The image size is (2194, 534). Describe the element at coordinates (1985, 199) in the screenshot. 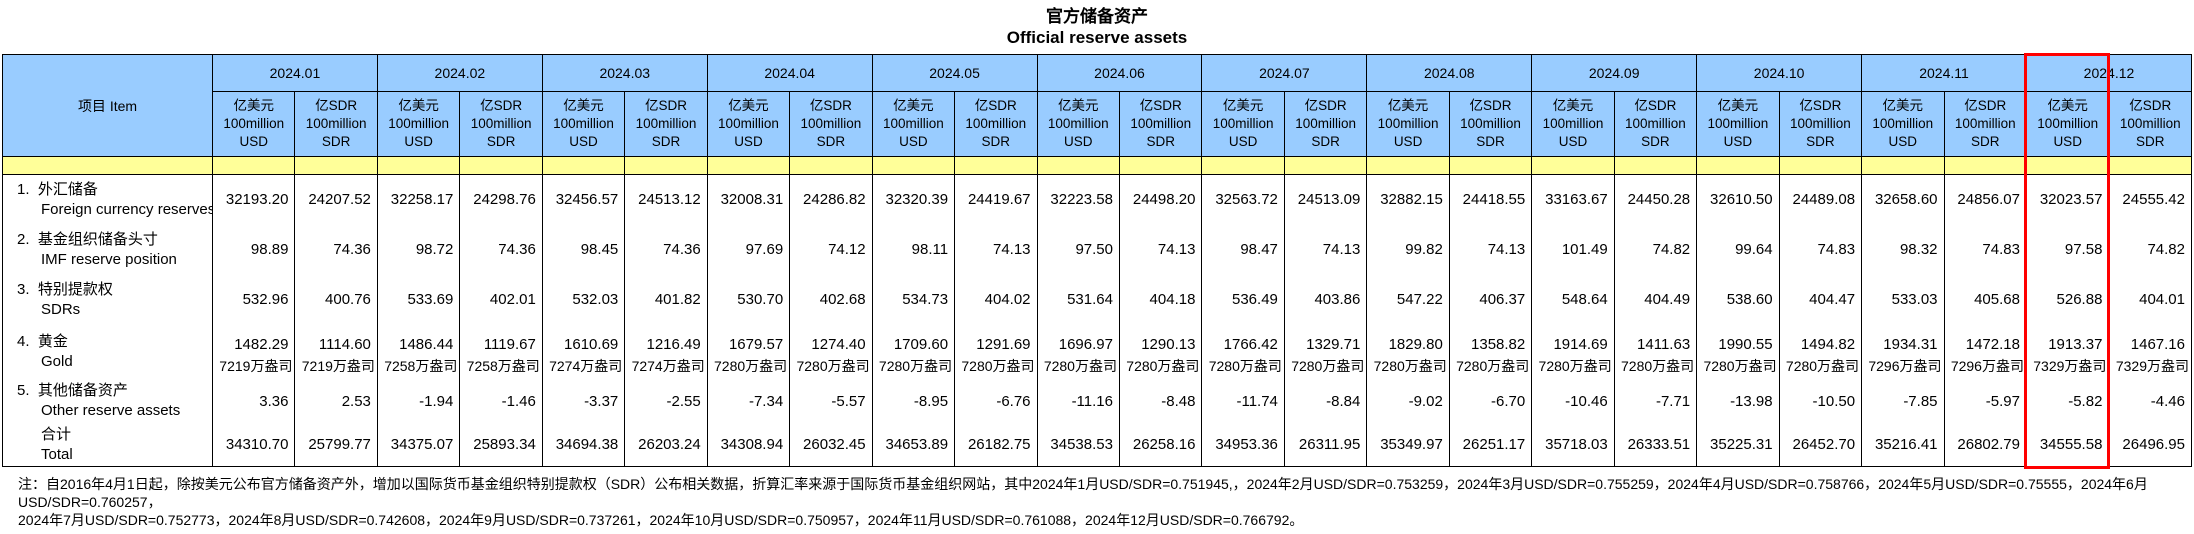

I see `data-cell: 24856.07` at that location.